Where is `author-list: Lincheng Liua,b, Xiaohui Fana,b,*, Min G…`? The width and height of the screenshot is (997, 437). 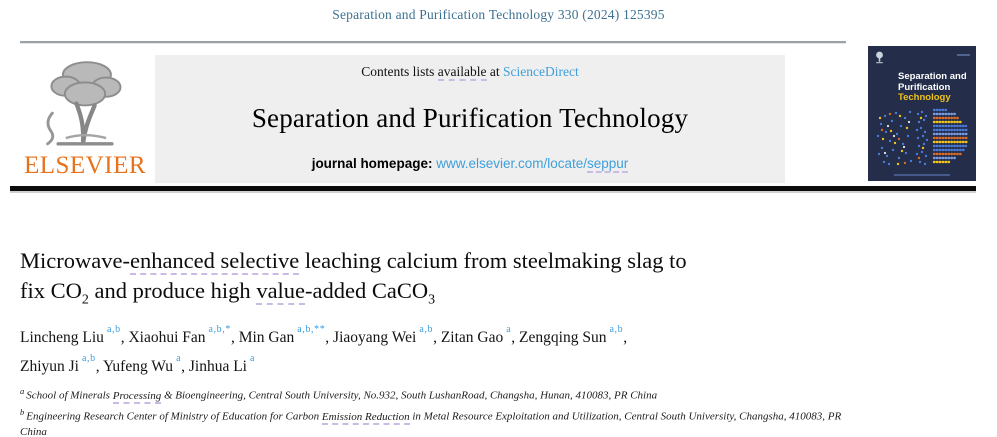 author-list: Lincheng Liua,b, Xiaohui Fana,b,*, Min G… is located at coordinates (495, 350).